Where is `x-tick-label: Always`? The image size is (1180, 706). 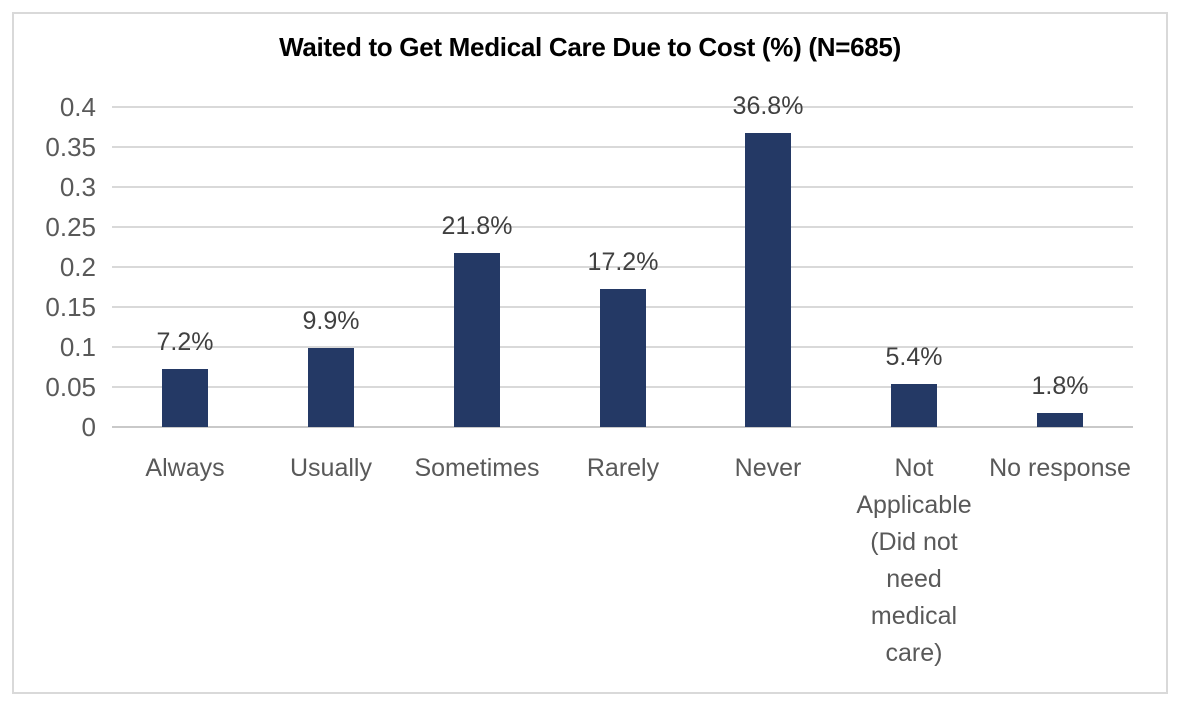
x-tick-label: Always is located at coordinates (185, 468).